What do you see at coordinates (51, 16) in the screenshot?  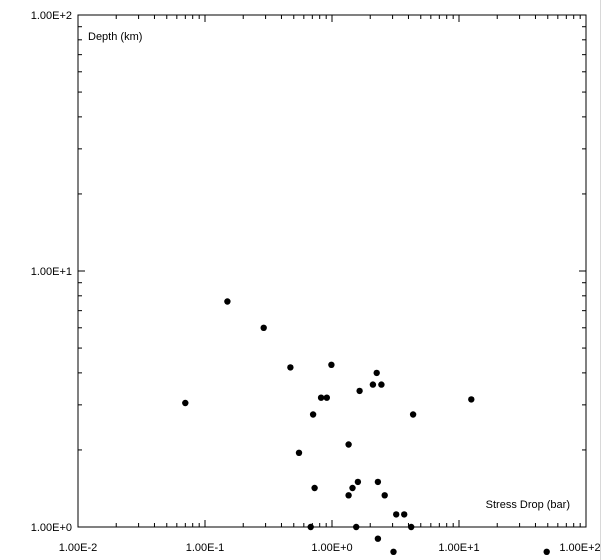 I see `y-tick-label-top: 1.00E+2` at bounding box center [51, 16].